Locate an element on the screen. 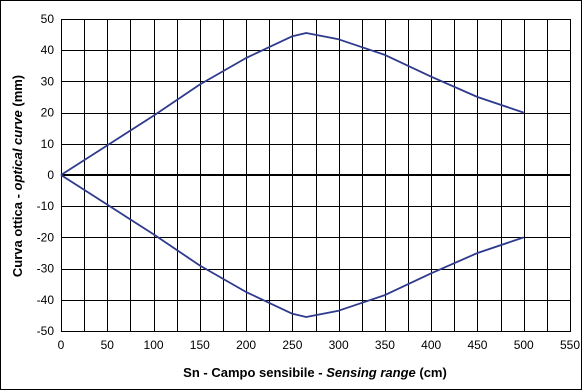 The height and width of the screenshot is (390, 582). x-tick-label: 200 is located at coordinates (246, 345).